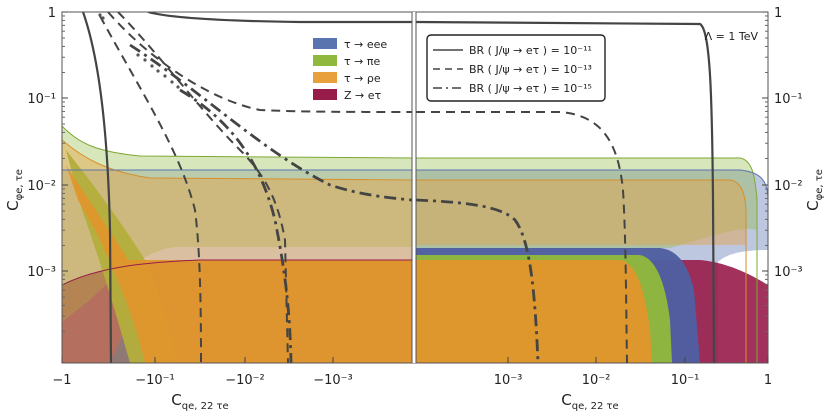 This screenshot has width=830, height=417. I want to click on legend-line-label: BR ( J/ψ → eτ ) = 10⁻¹³, so click(530, 69).